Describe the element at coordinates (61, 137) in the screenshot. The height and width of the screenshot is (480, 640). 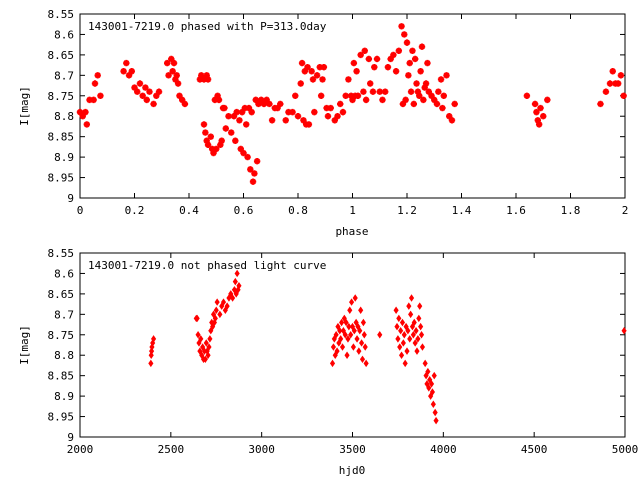
I see `y-tick-label: 8.85` at that location.